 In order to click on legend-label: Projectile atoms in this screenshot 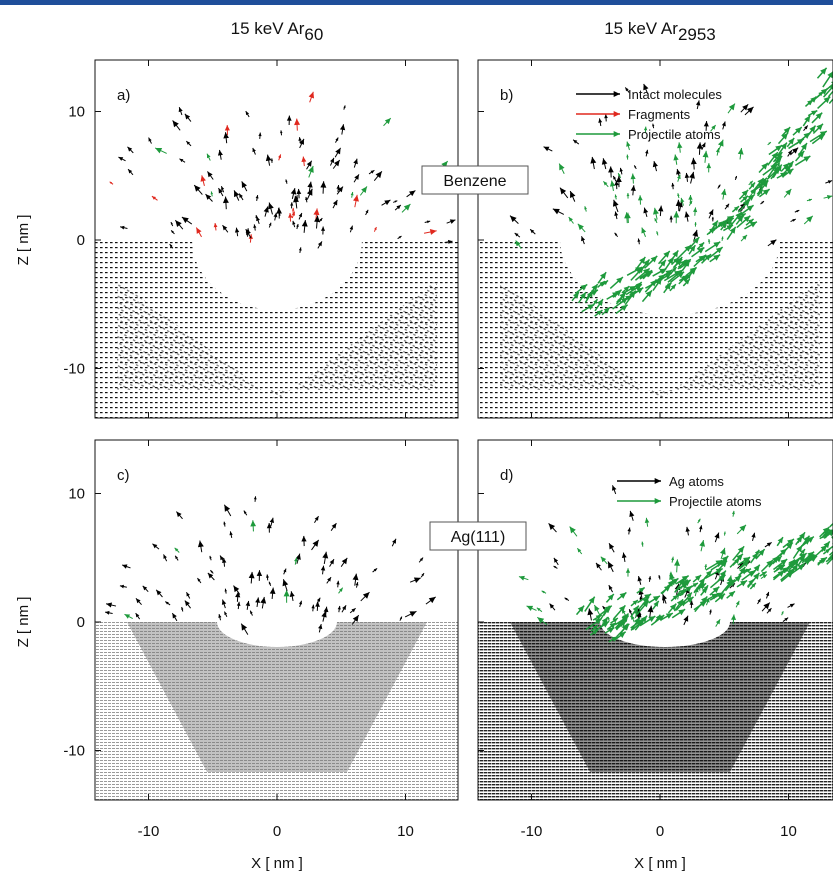, I will do `click(715, 501)`.